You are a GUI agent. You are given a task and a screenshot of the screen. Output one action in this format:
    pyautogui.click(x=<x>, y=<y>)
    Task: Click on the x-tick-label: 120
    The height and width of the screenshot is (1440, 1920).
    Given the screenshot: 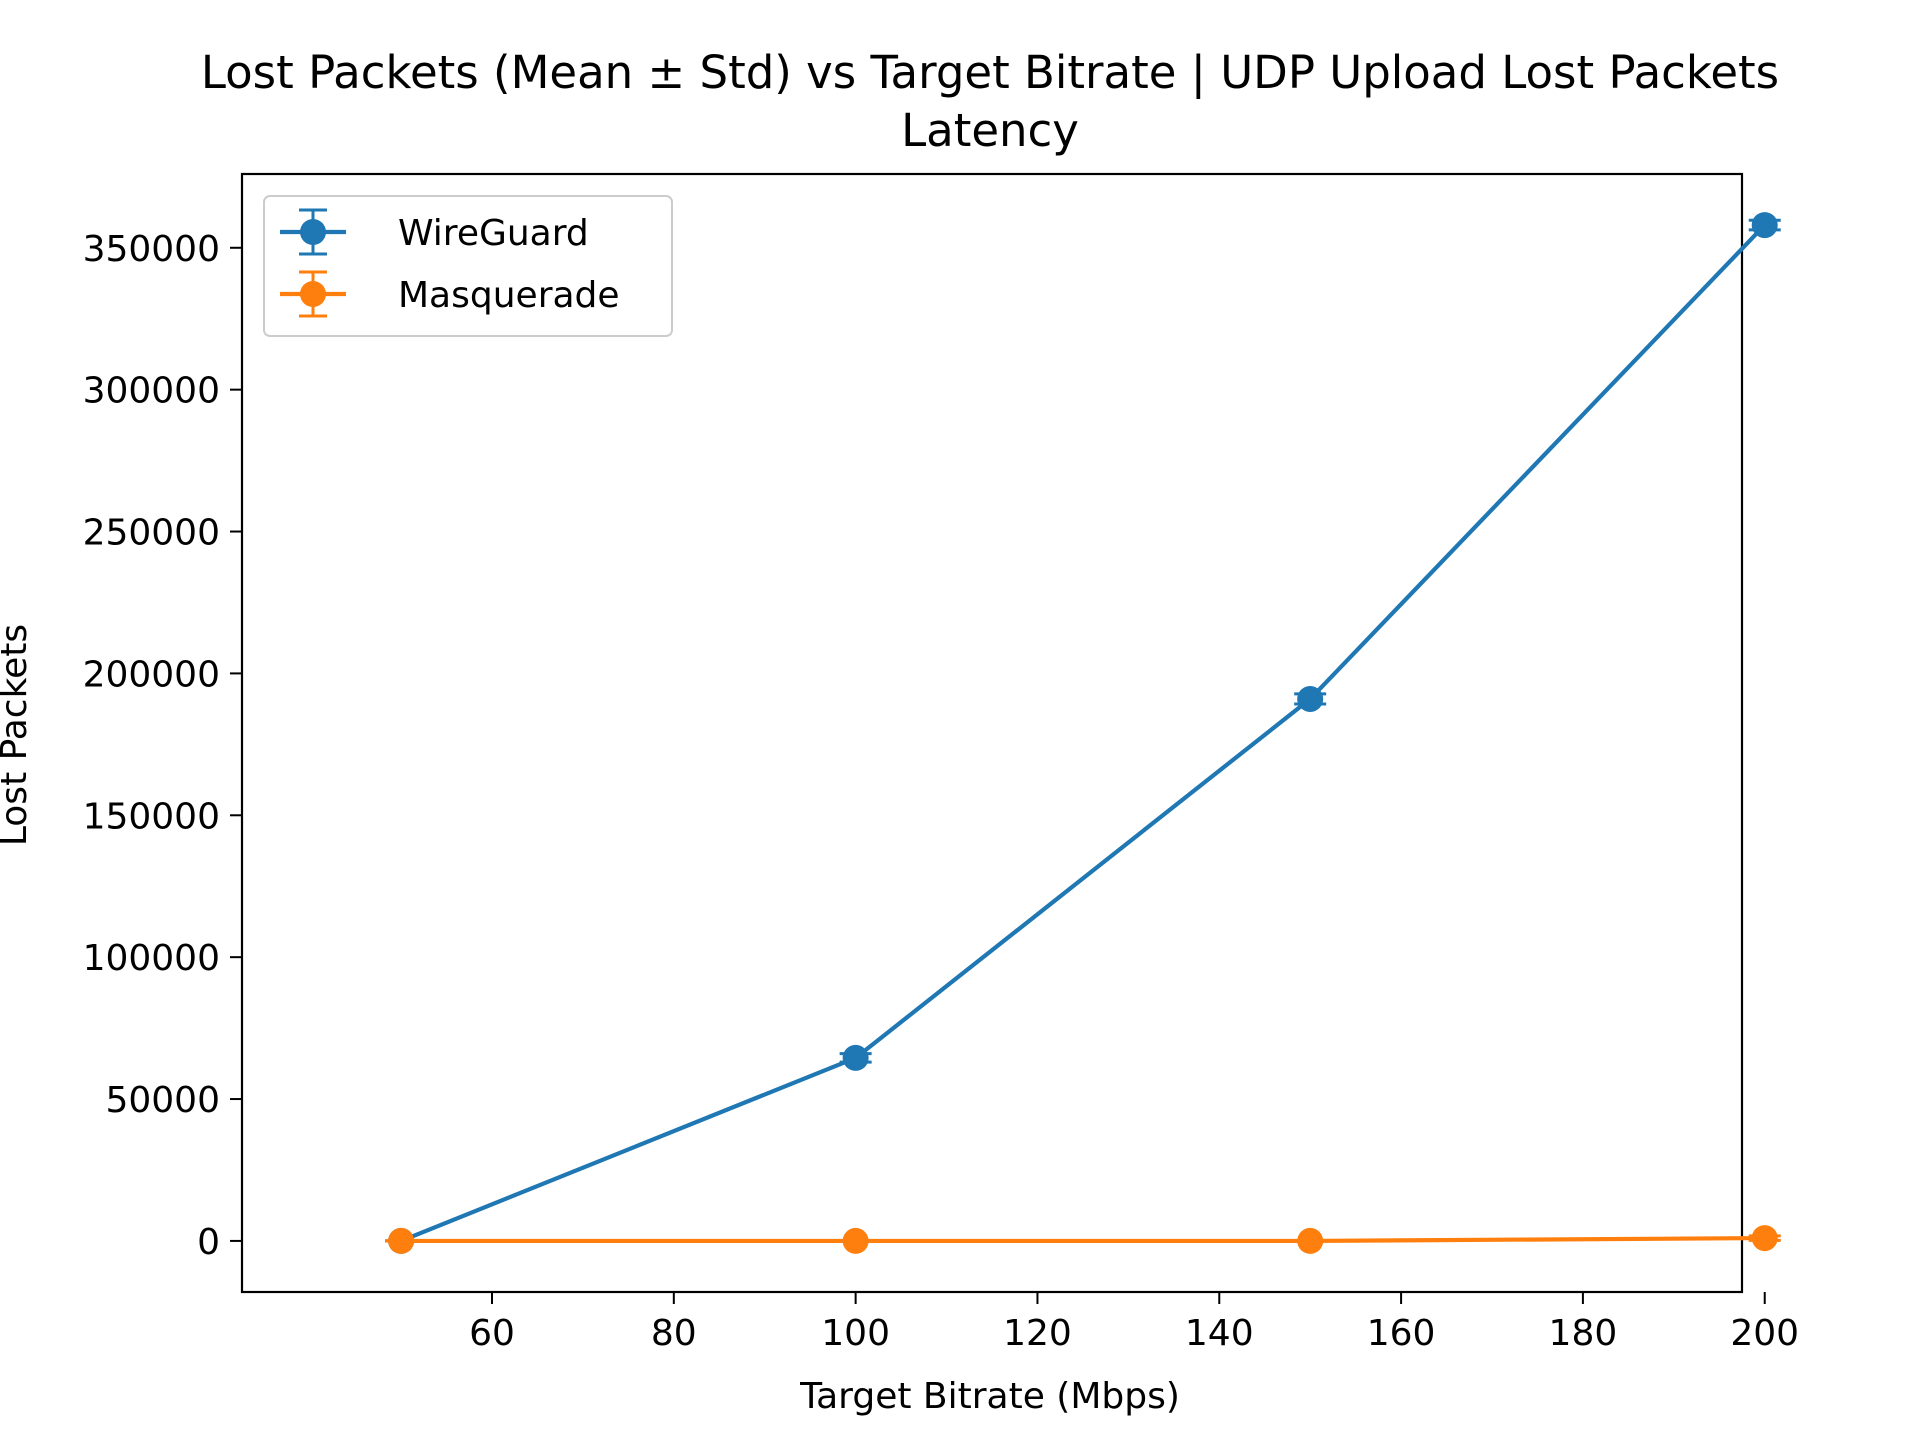 What is the action you would take?
    pyautogui.click(x=1037, y=1333)
    